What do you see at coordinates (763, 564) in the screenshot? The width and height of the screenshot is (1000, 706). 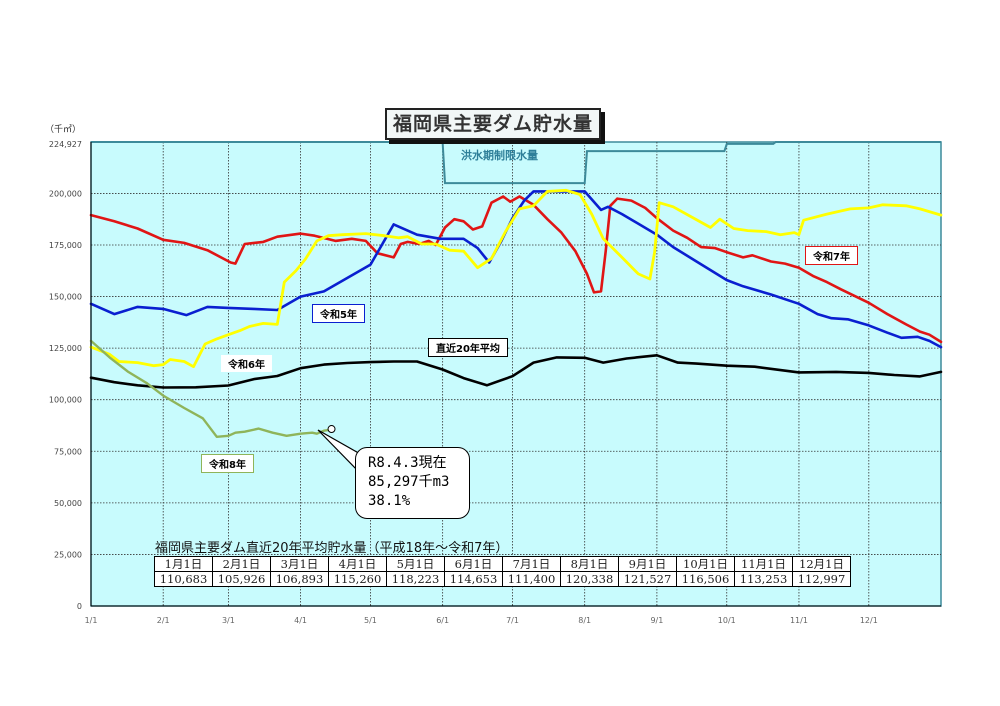 I see `avg-table-header-cell: 11月1日` at bounding box center [763, 564].